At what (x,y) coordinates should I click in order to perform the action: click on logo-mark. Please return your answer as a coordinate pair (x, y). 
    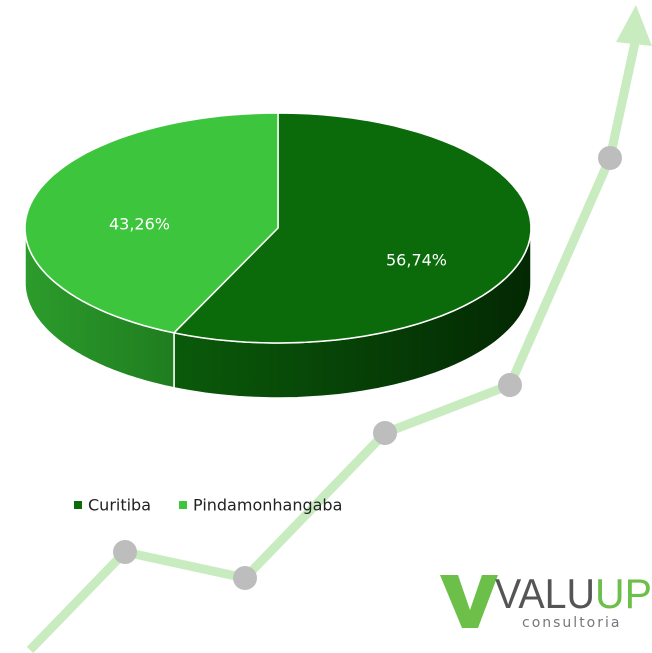
    Looking at the image, I should click on (469, 601).